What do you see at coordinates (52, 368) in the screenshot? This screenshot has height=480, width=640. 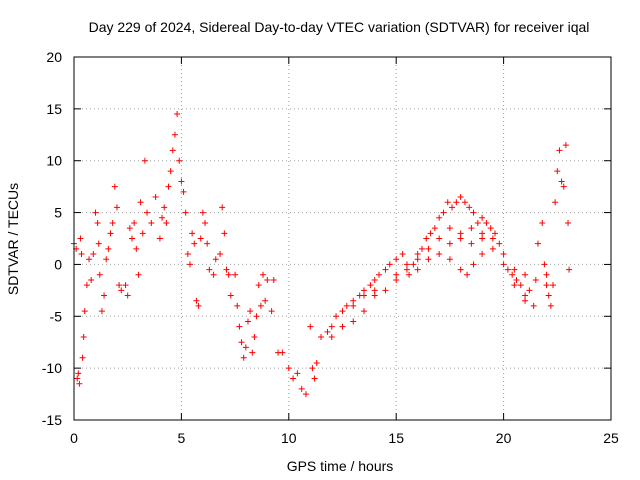 I see `y-tick-label: -10` at bounding box center [52, 368].